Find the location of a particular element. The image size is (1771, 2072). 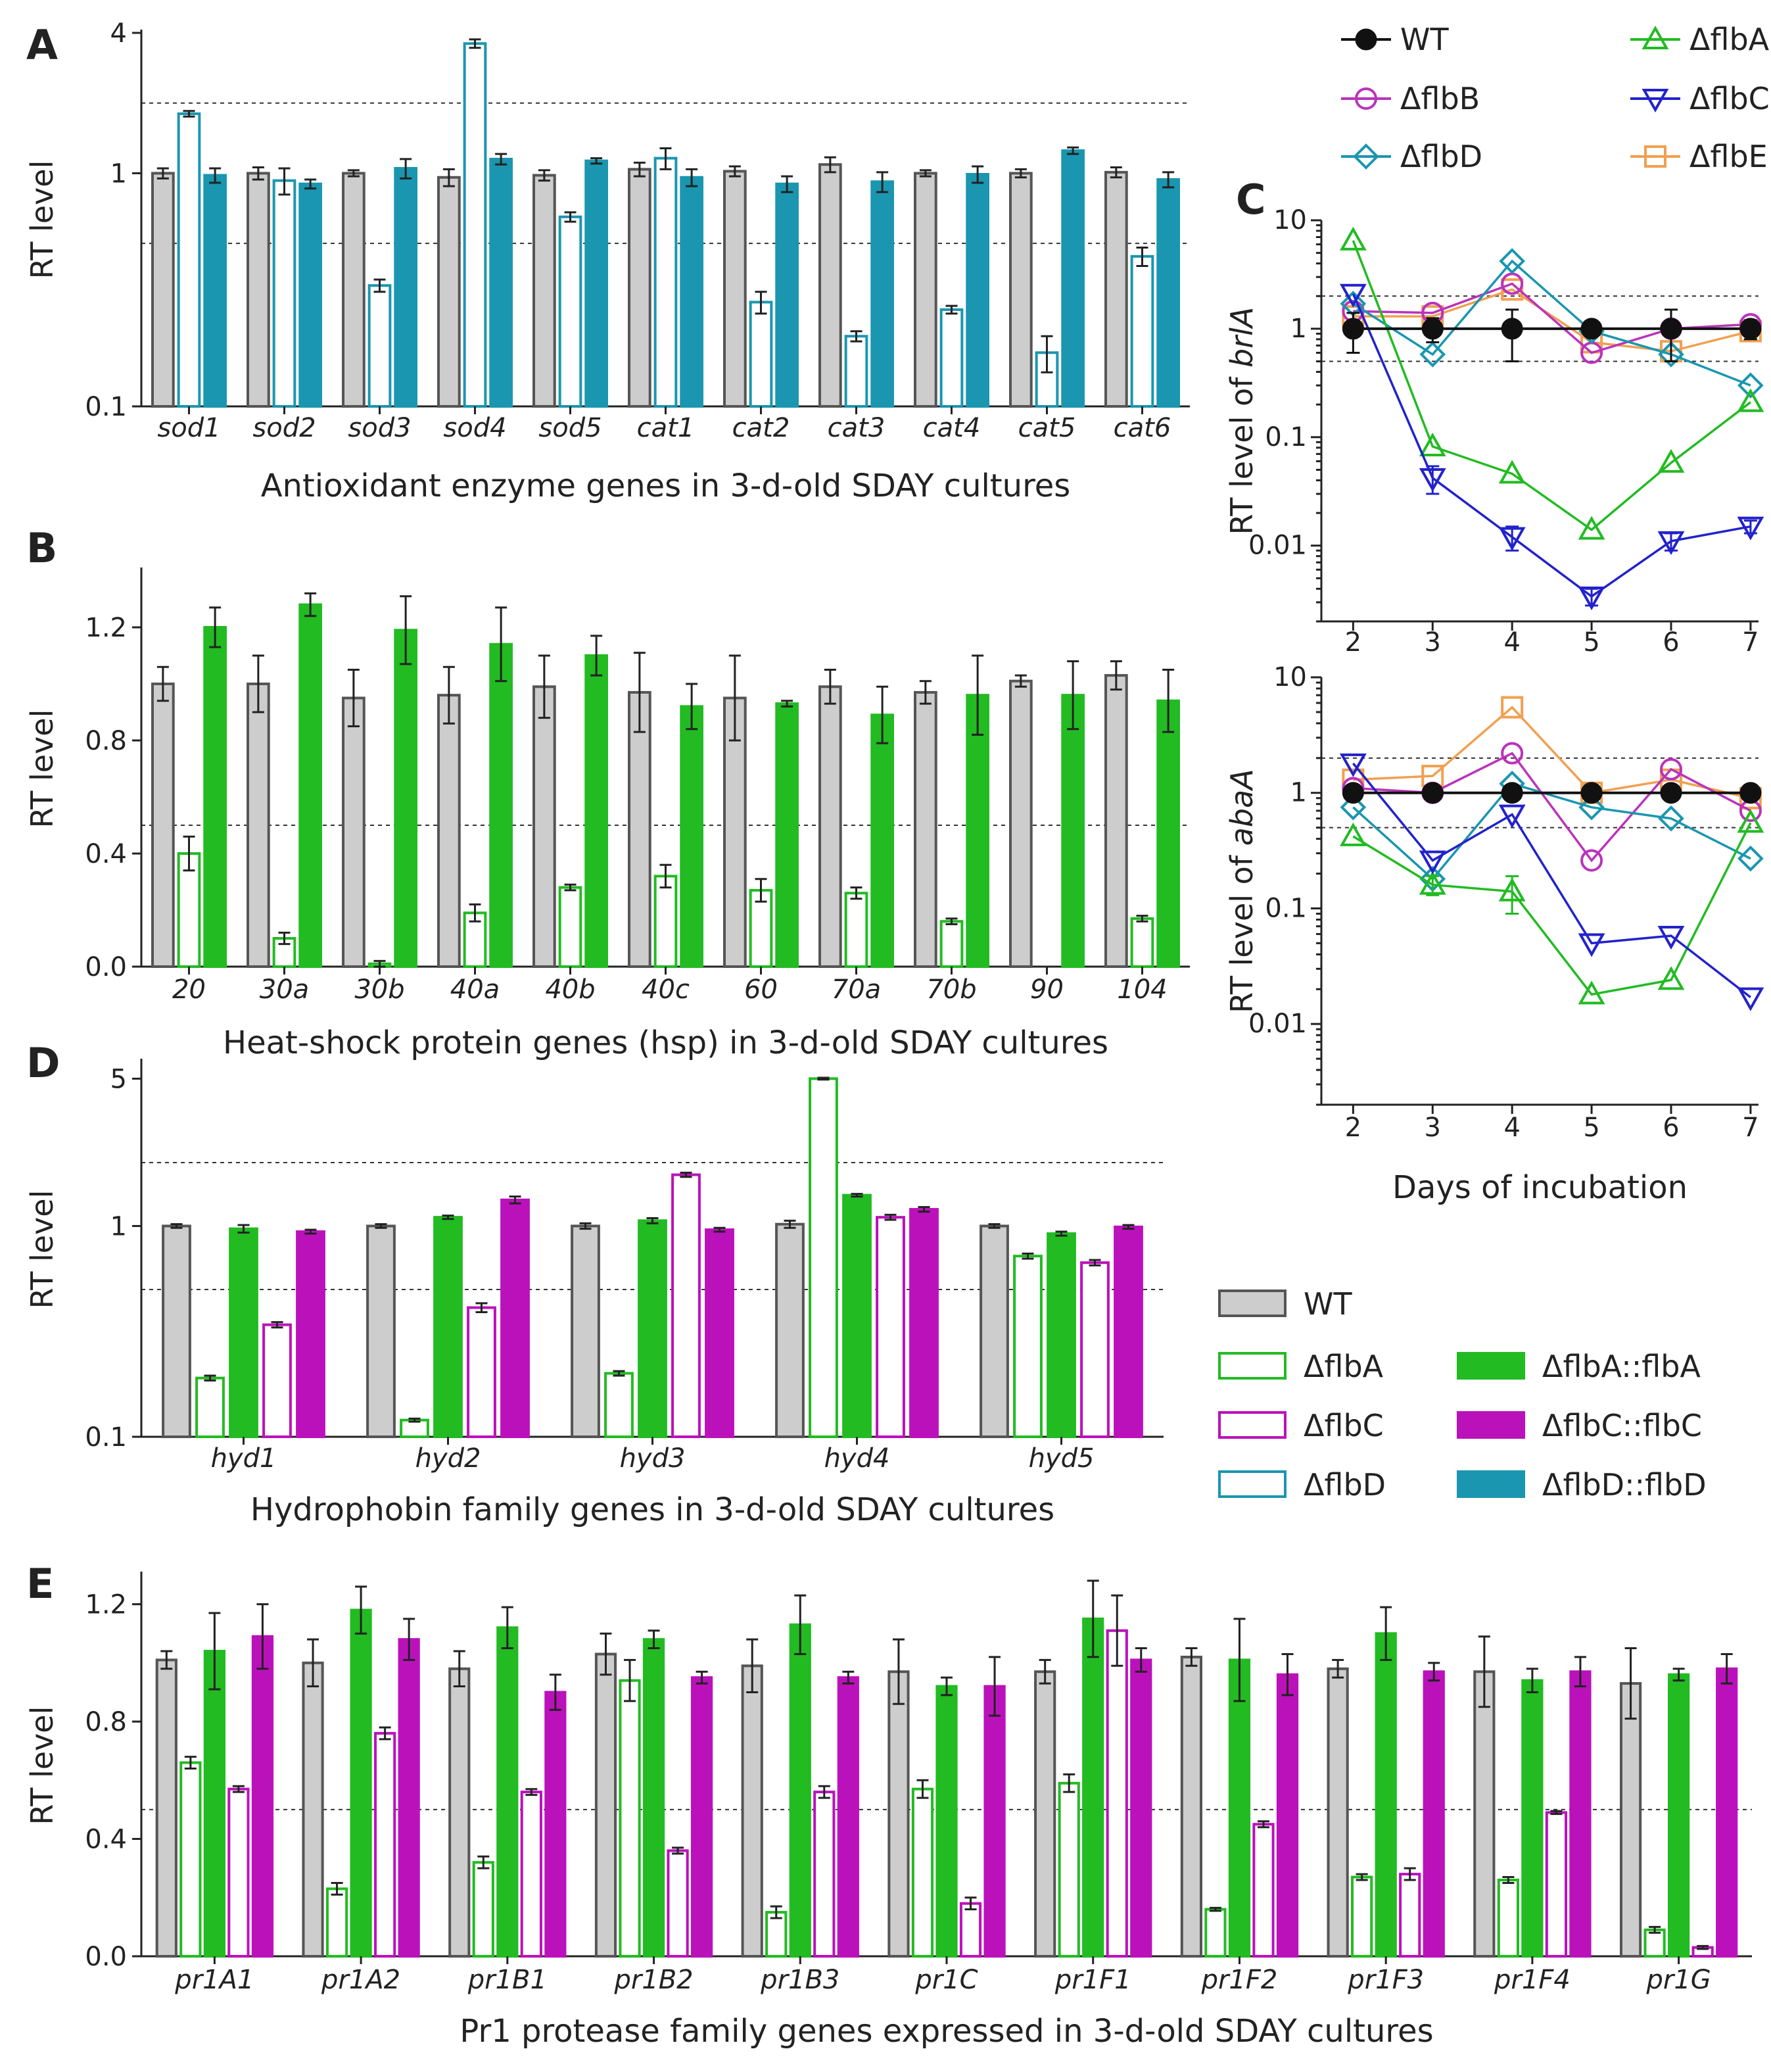

category-label: sod5 is located at coordinates (570, 428).